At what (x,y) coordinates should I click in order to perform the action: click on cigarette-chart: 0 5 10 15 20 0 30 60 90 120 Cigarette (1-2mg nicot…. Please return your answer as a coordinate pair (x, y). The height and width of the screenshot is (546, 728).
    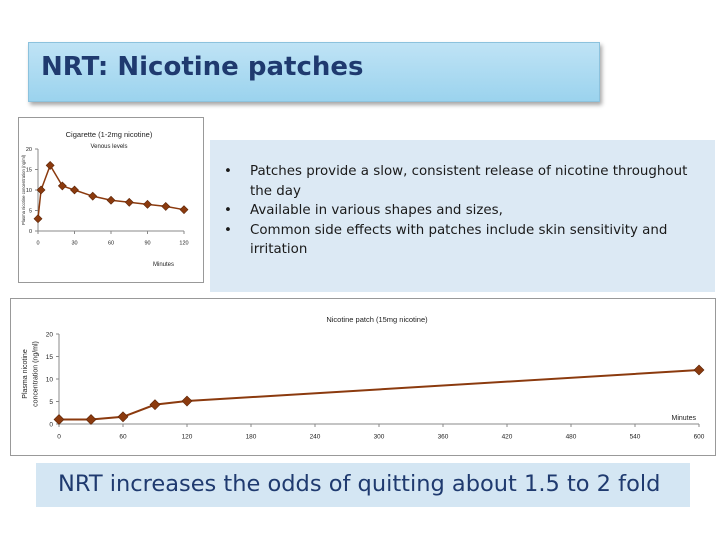
    Looking at the image, I should click on (111, 200).